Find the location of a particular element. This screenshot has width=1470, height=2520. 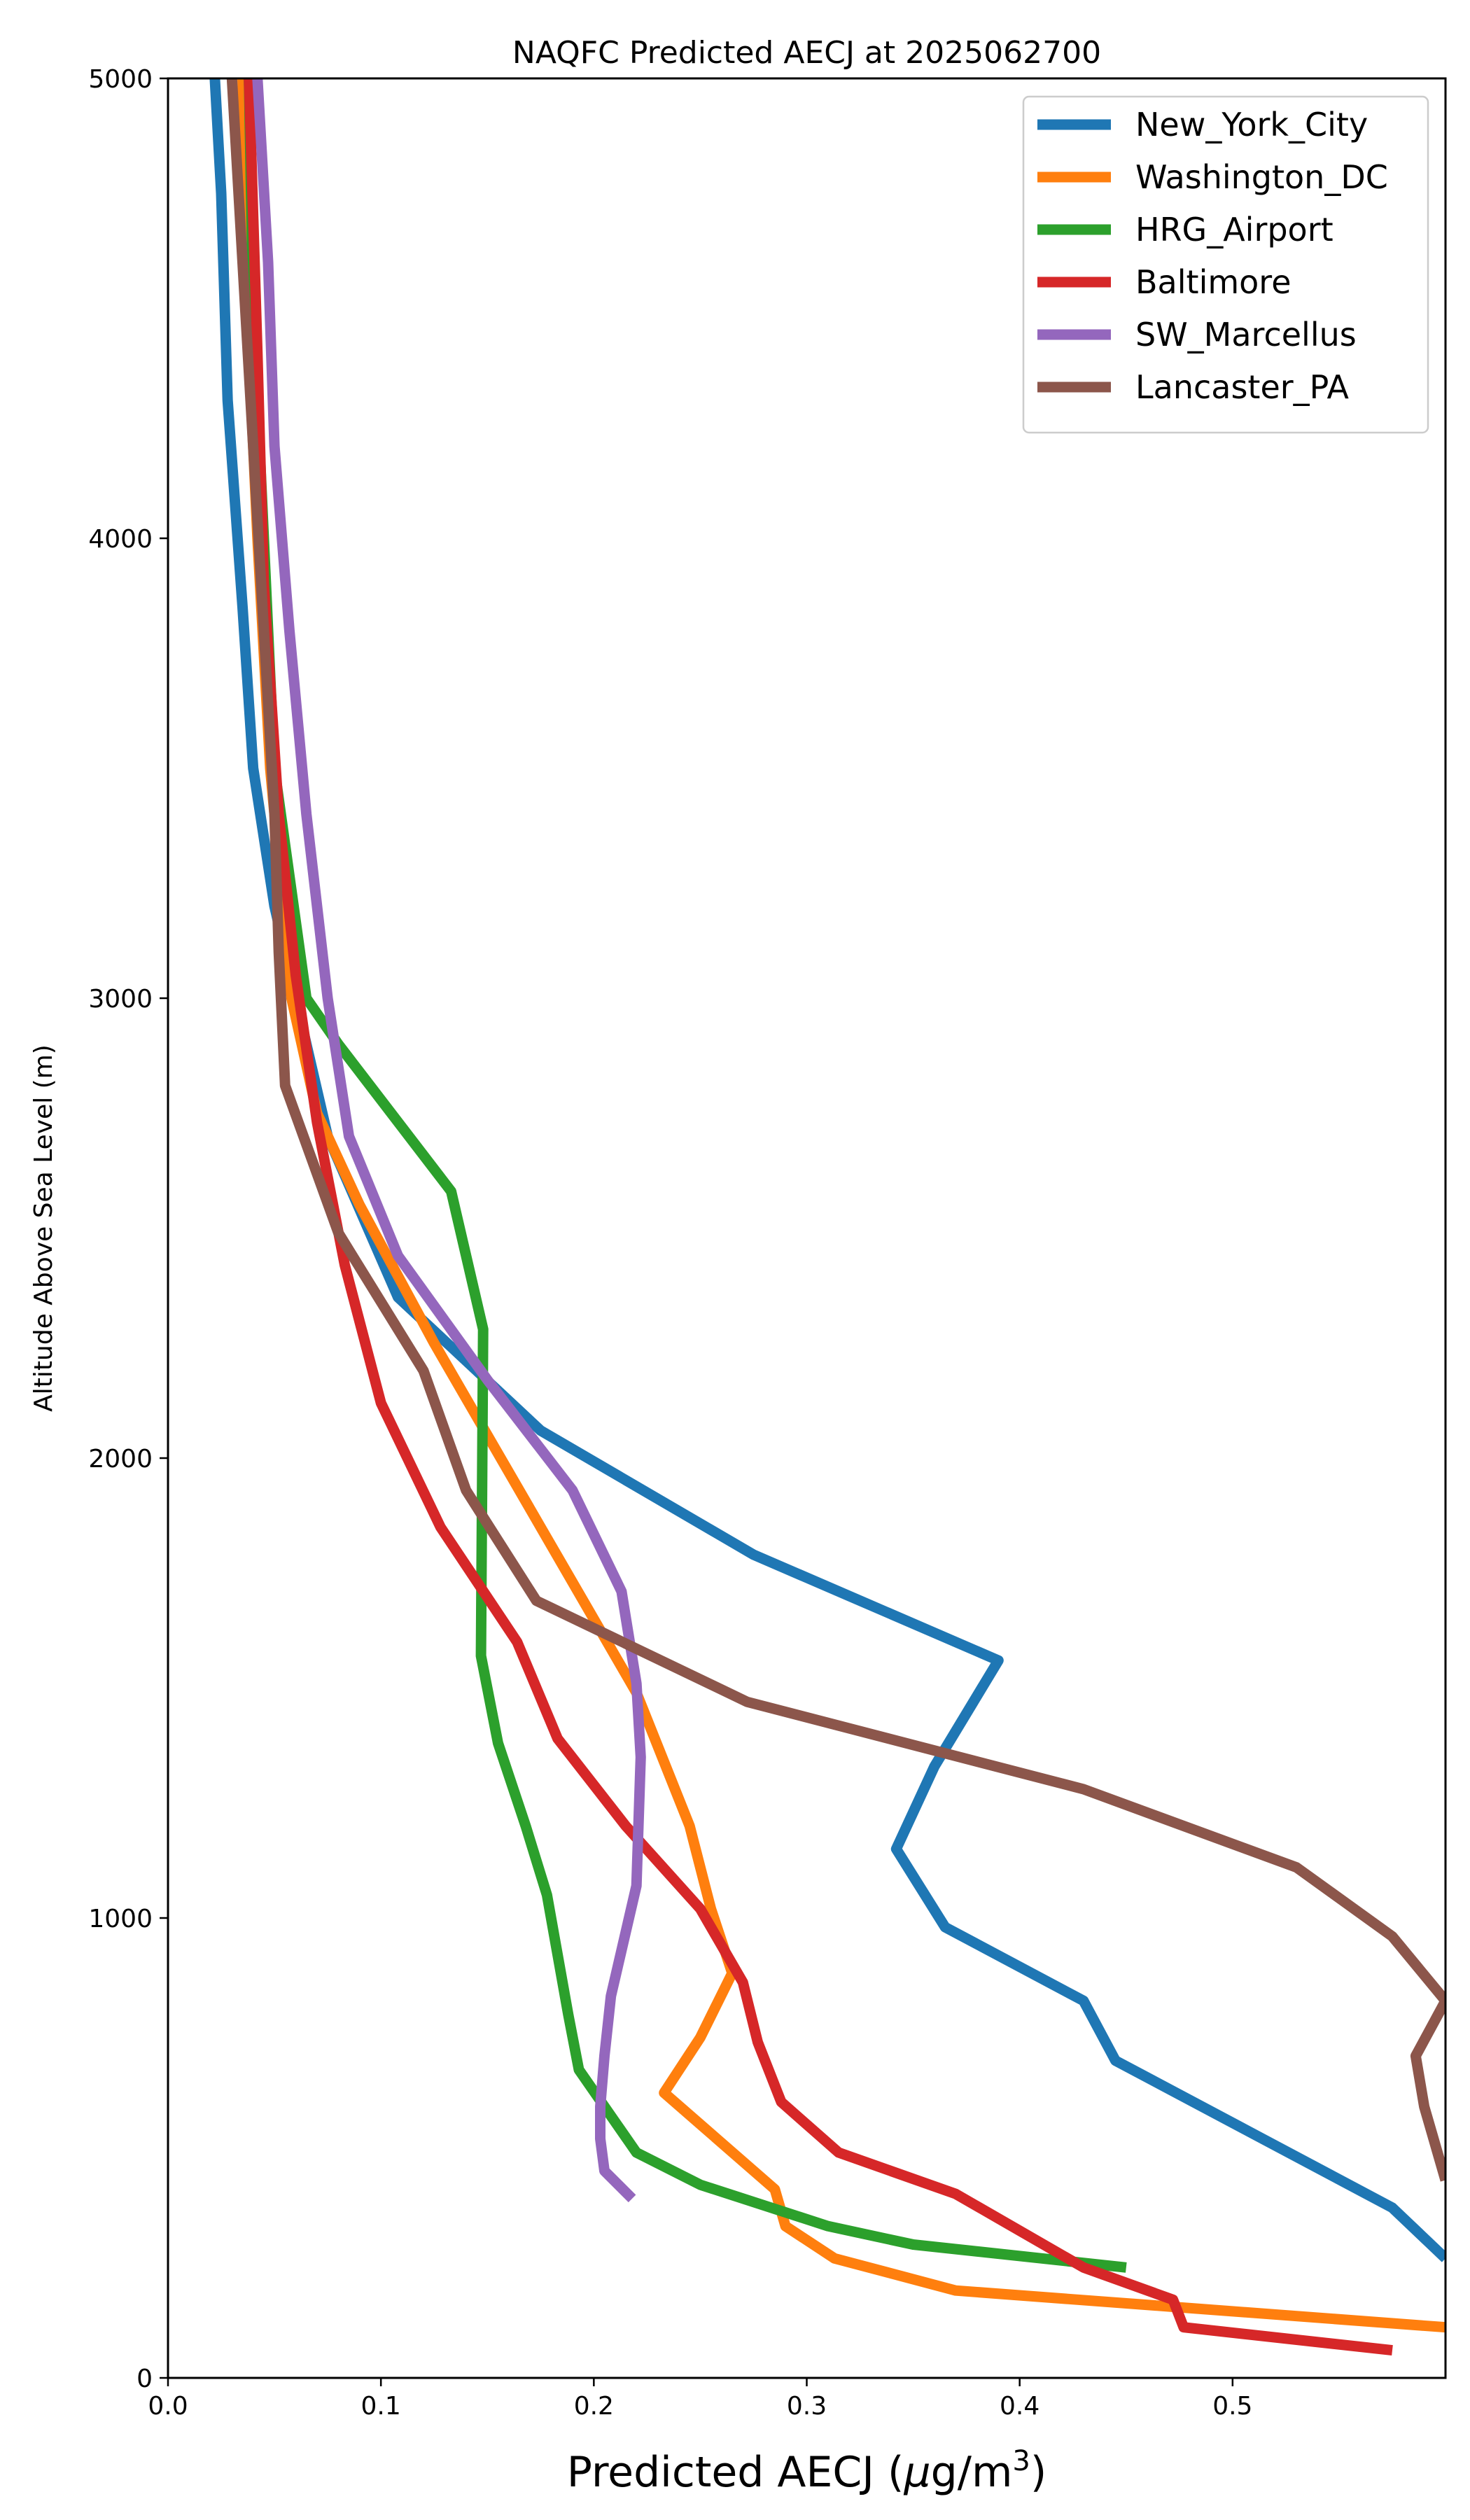

x-axis-label-close: ) is located at coordinates (1038, 2472).